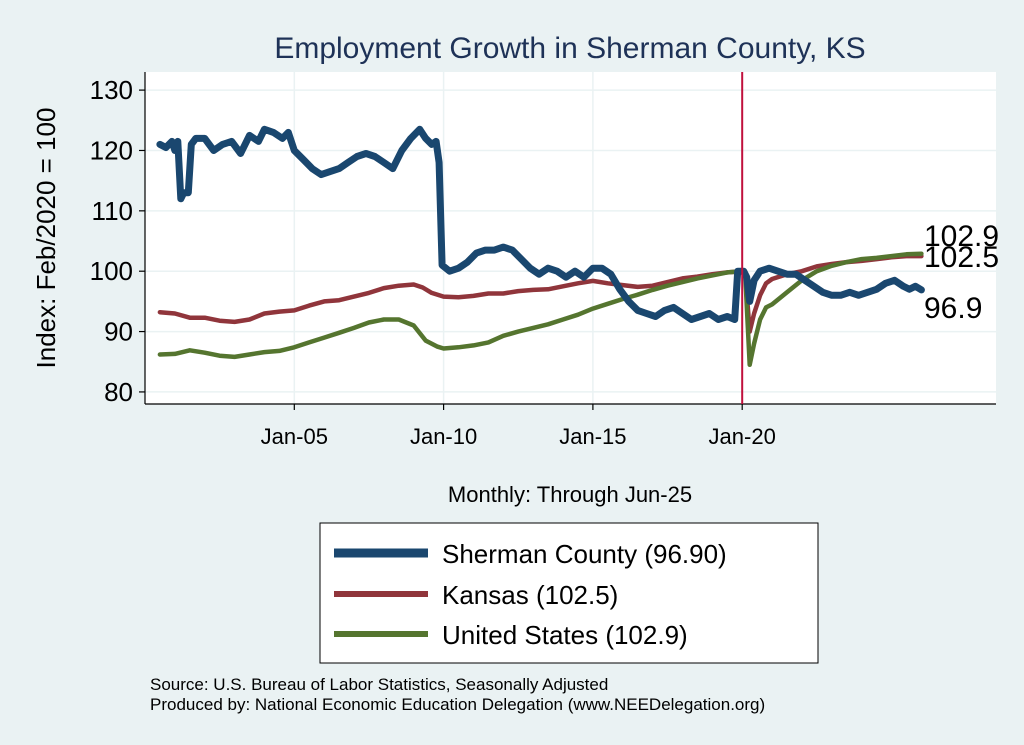  What do you see at coordinates (742, 436) in the screenshot?
I see `x-tick-label: Jan-20` at bounding box center [742, 436].